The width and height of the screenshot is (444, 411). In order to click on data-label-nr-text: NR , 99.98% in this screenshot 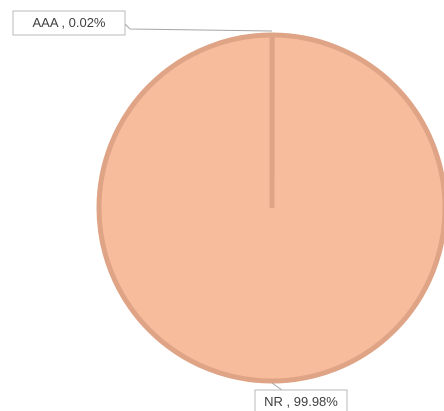, I will do `click(301, 401)`.